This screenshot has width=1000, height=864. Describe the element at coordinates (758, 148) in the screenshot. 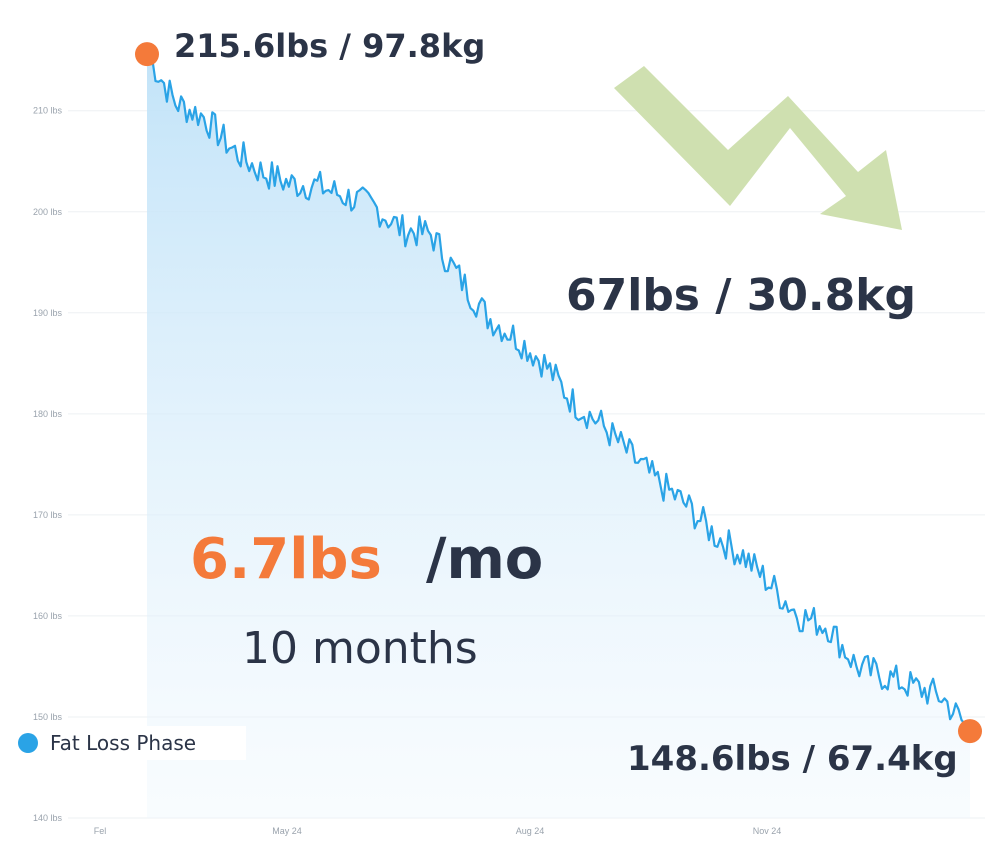

I see `downward-trend-arrow-icon` at that location.